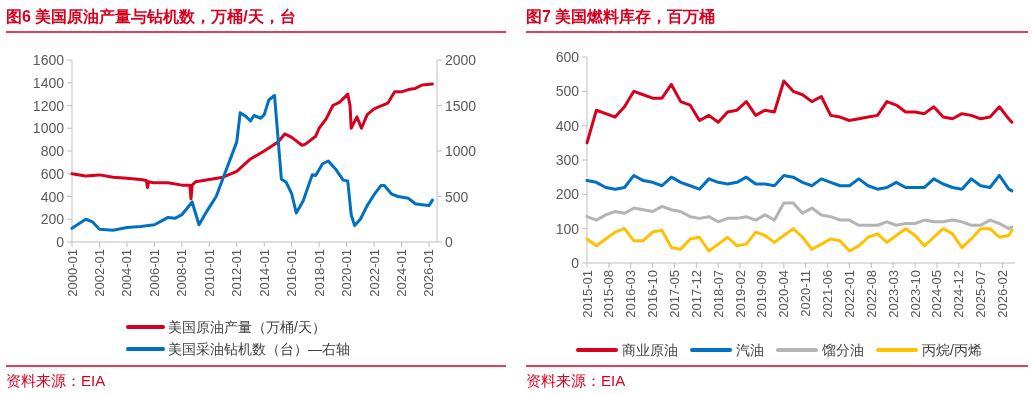 The width and height of the screenshot is (1032, 394). I want to click on x-tick-label: 2026-02, so click(1002, 294).